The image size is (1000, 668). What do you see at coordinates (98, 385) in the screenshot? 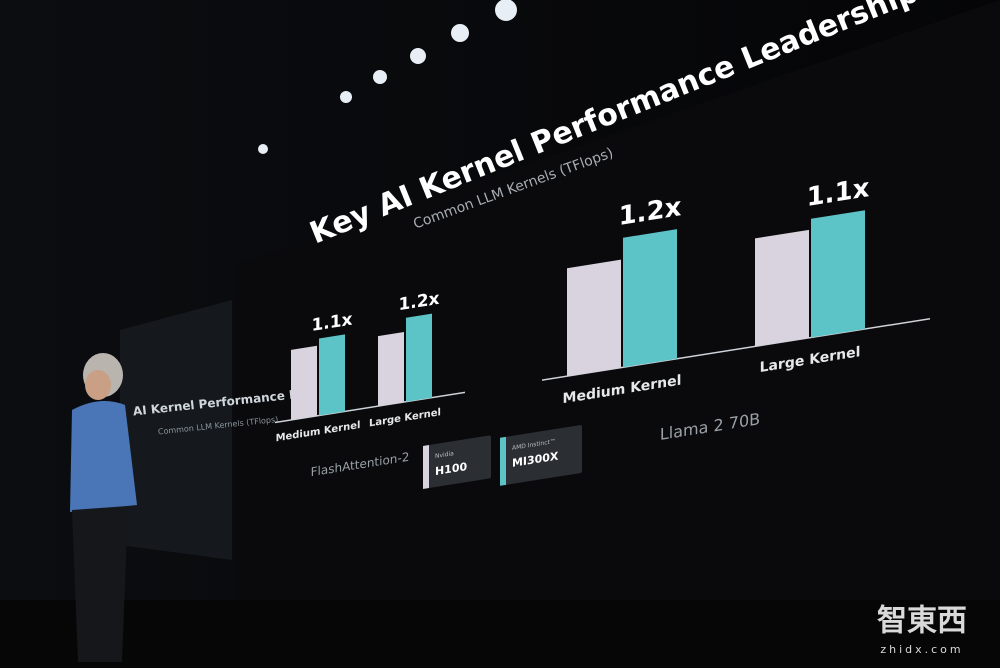
I see `face` at bounding box center [98, 385].